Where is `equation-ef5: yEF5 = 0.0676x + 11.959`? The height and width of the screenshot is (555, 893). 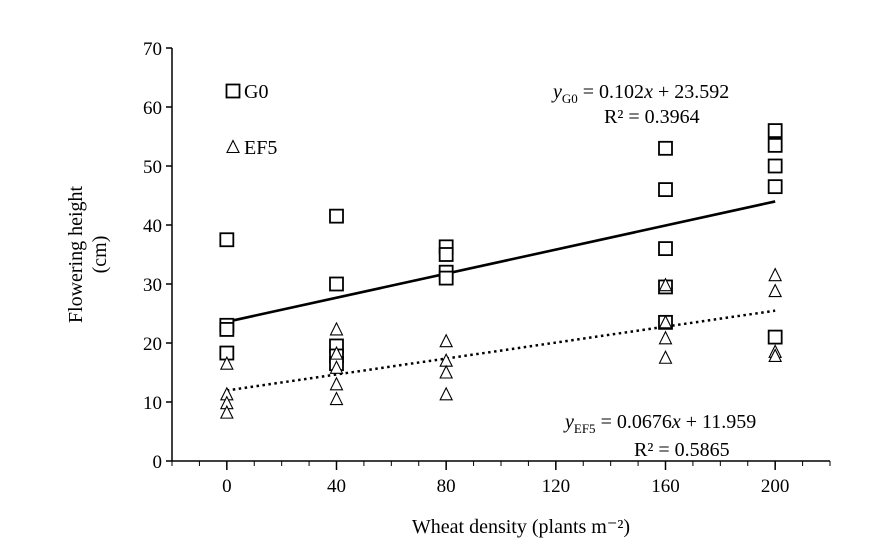
equation-ef5: yEF5 = 0.0676x + 11.959 is located at coordinates (659, 423).